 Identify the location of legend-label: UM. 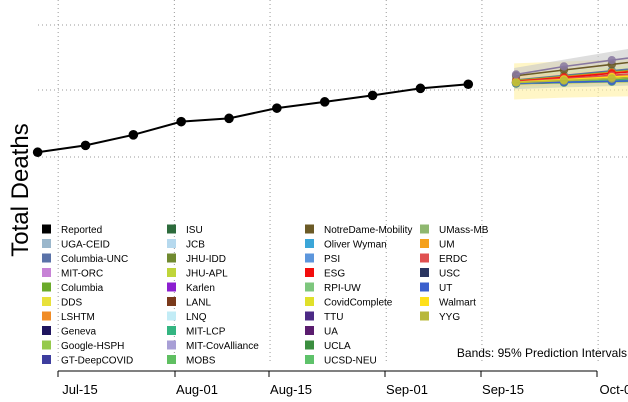
(447, 244).